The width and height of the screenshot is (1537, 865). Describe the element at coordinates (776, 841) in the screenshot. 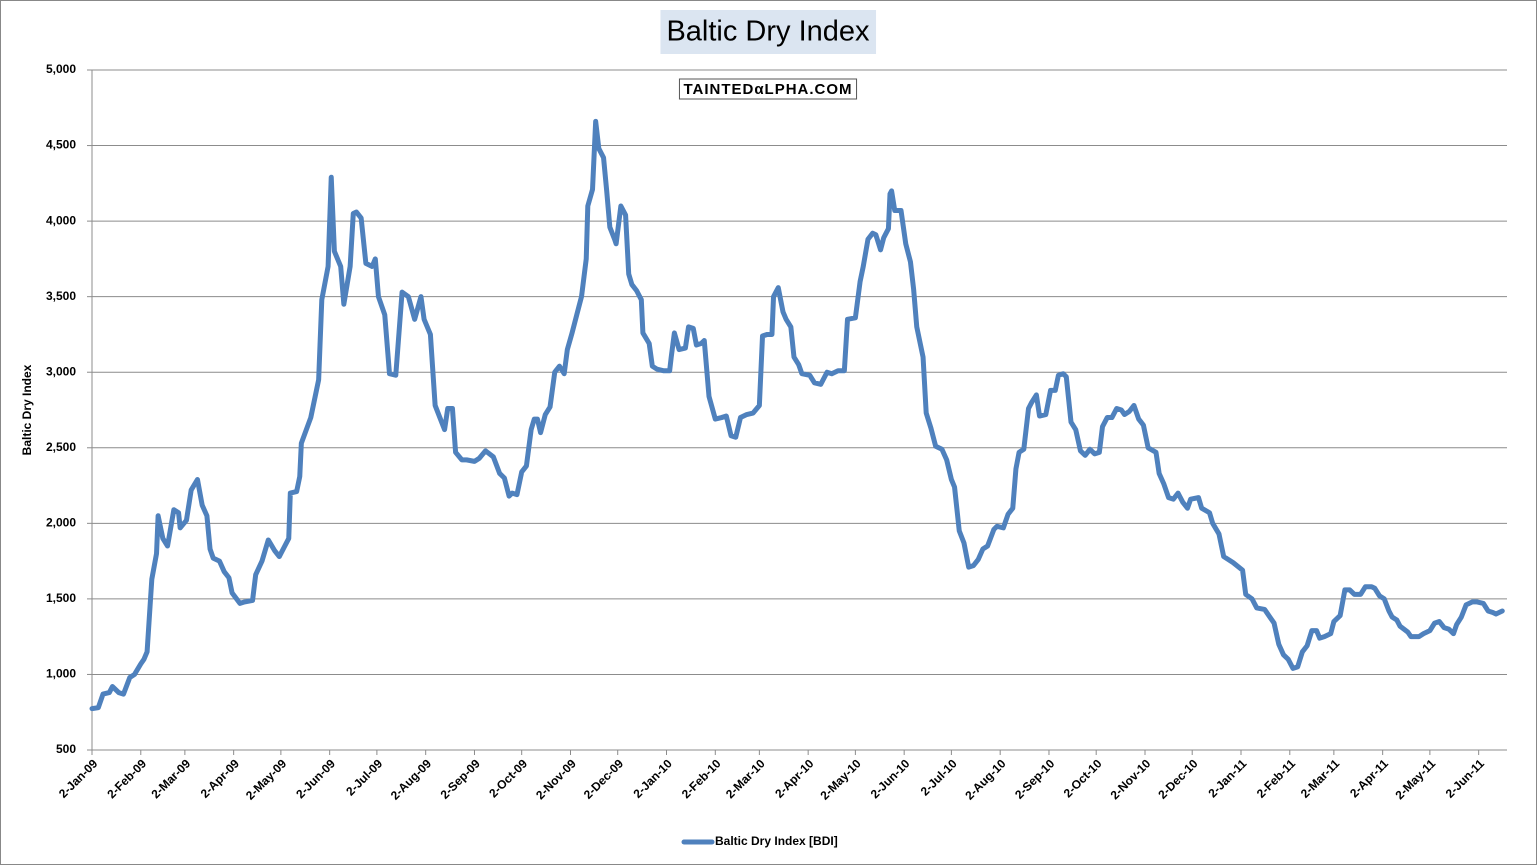

I see `legend-label: Baltic Dry Index [BDI]` at that location.